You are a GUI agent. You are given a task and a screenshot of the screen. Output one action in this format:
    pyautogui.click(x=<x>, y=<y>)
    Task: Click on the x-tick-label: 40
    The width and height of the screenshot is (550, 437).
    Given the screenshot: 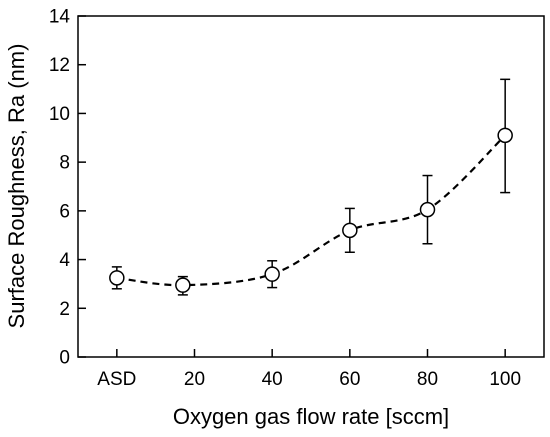 What is the action you would take?
    pyautogui.click(x=272, y=379)
    